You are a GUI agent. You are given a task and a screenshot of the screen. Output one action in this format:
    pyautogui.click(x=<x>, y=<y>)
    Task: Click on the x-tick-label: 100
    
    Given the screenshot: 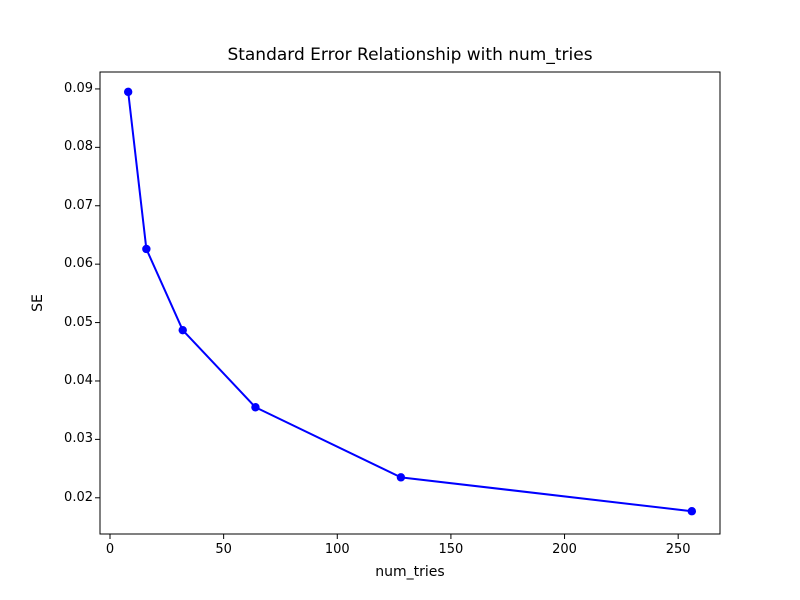 What is the action you would take?
    pyautogui.click(x=337, y=549)
    